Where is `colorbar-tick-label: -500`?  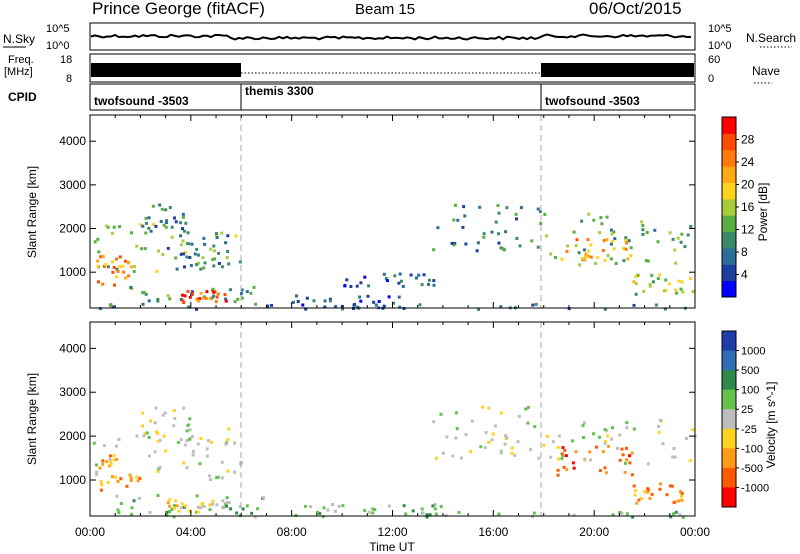 colorbar-tick-label: -500 is located at coordinates (752, 469).